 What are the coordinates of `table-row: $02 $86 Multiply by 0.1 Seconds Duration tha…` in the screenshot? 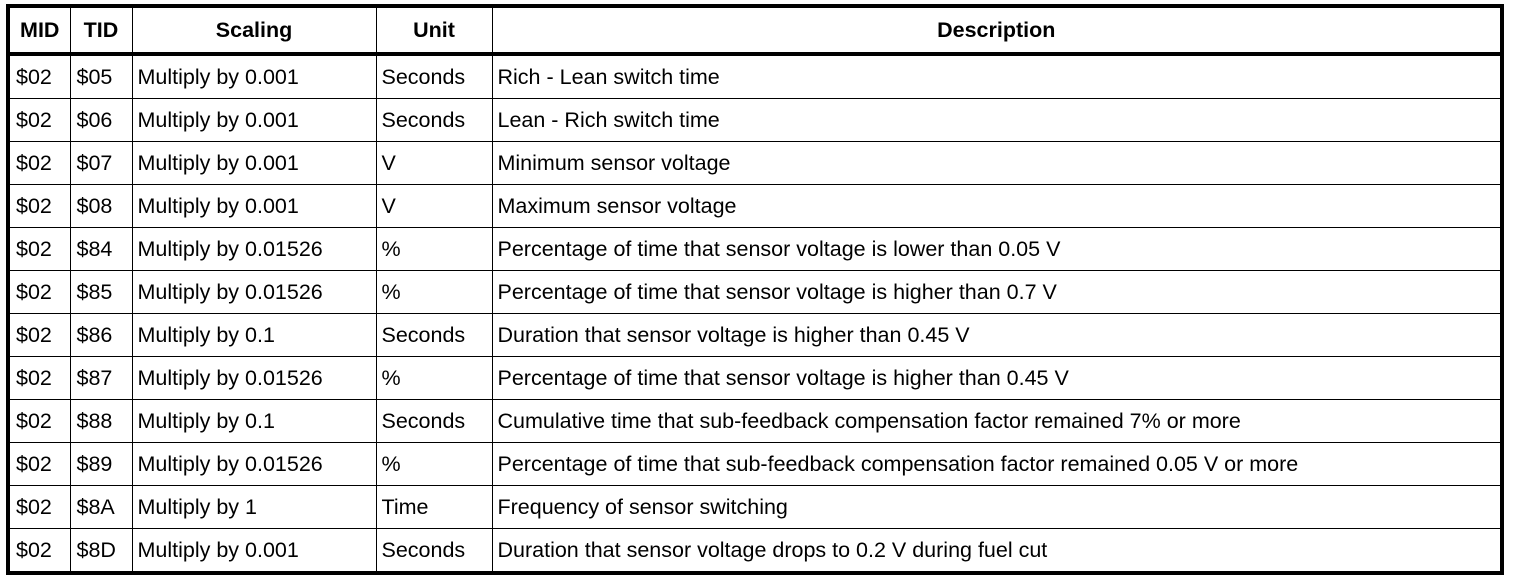 It's located at (755, 335).